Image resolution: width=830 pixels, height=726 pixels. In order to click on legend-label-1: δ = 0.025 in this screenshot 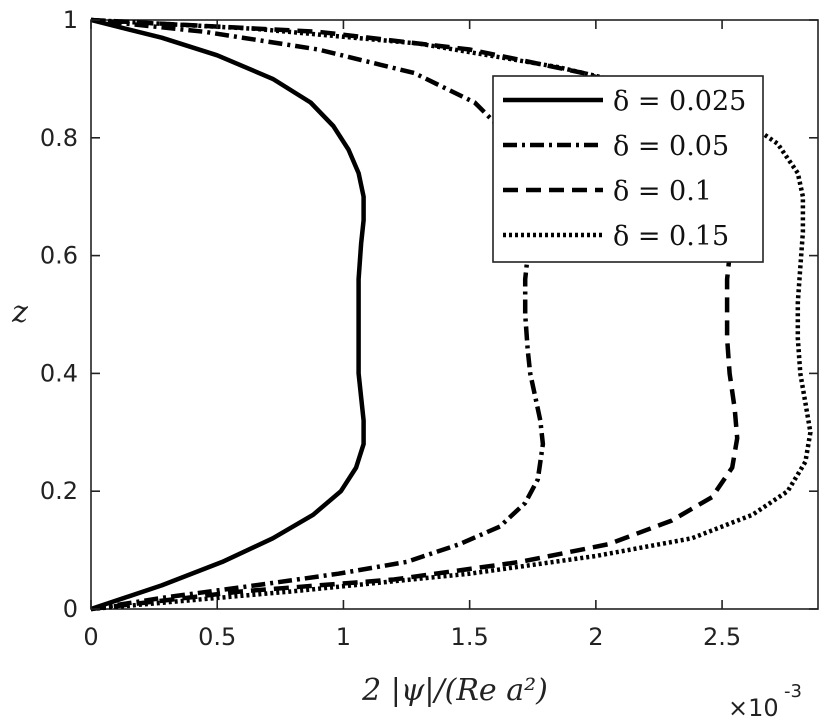, I will do `click(679, 101)`.